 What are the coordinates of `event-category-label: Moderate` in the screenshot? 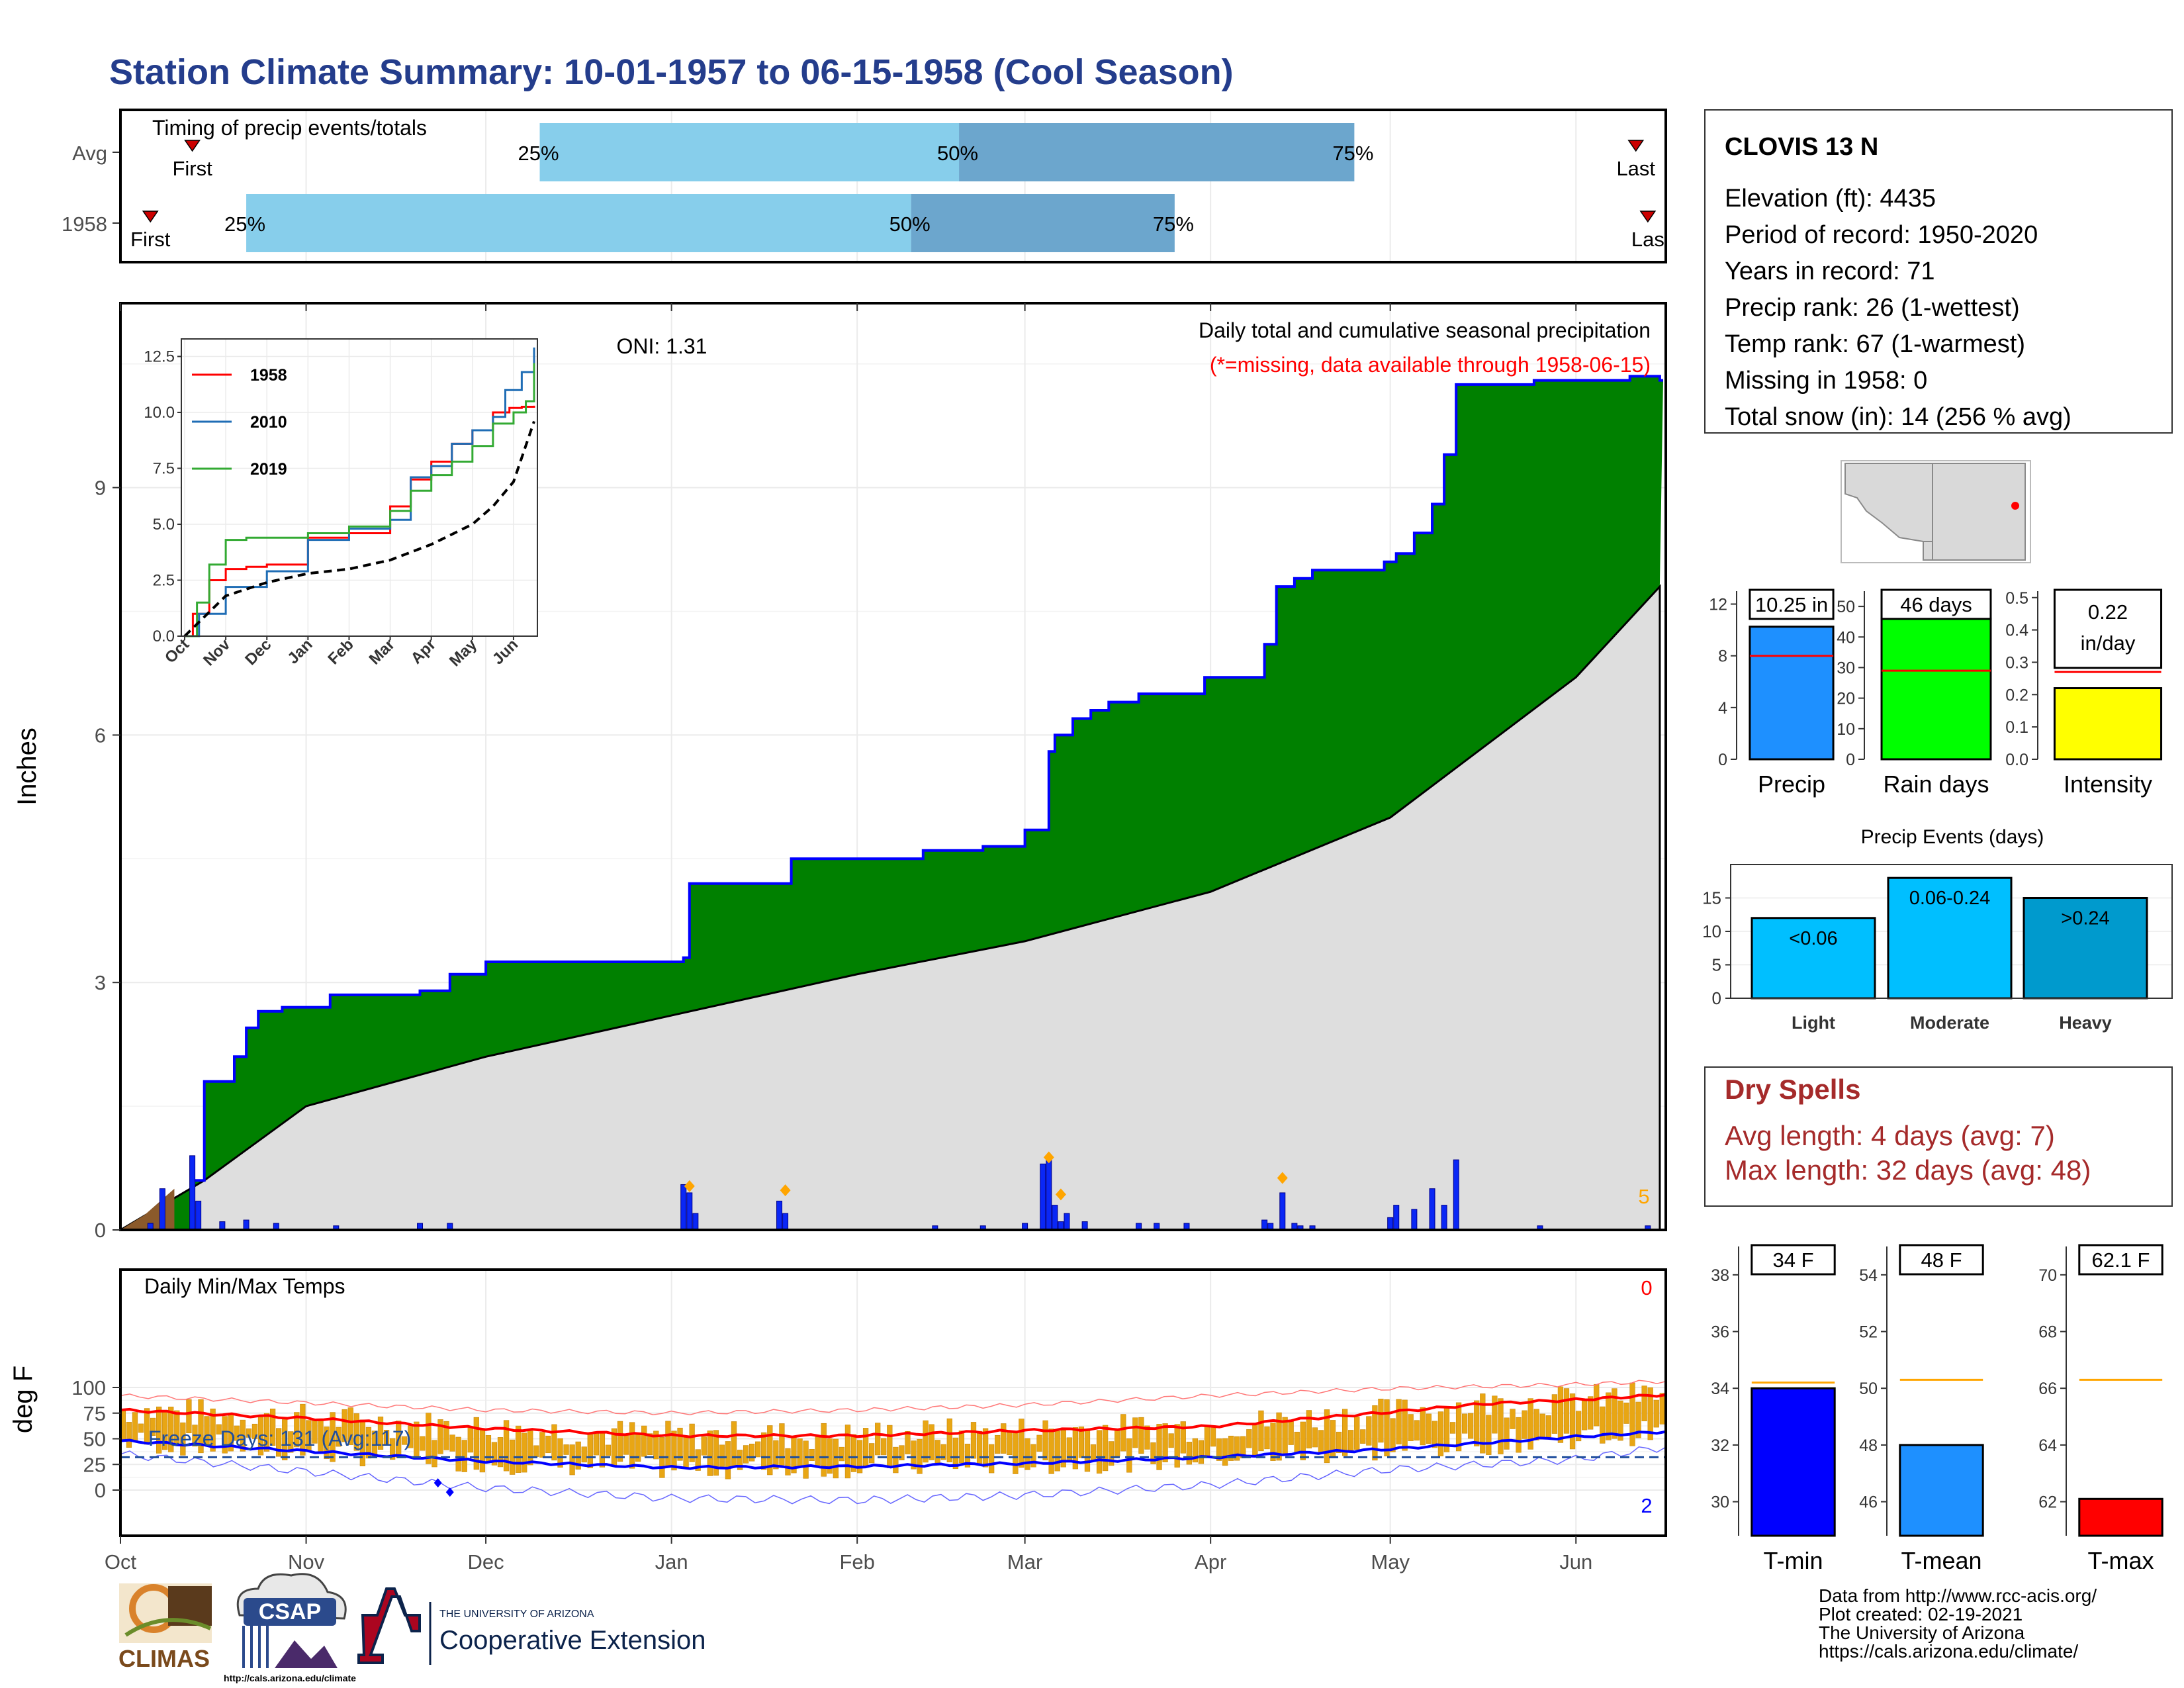 It's located at (1949, 1023).